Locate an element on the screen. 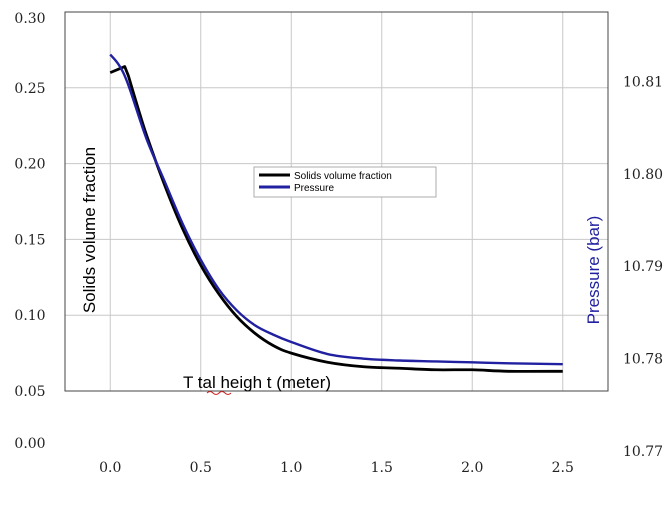  x-axis-label: T tal heigh t (meter) is located at coordinates (257, 382).